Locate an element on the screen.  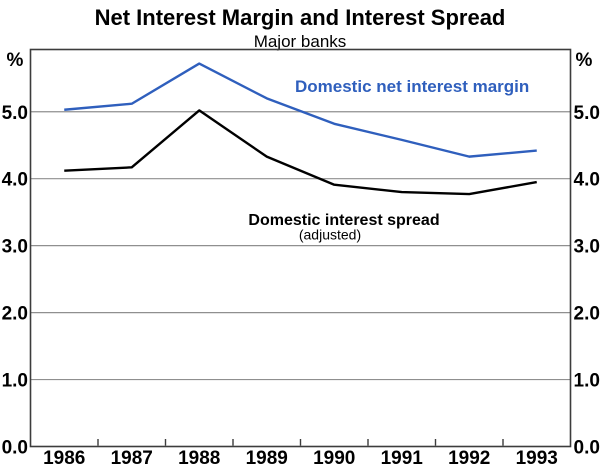
series-label-net-interest-margin: Domestic net interest margin is located at coordinates (412, 86).